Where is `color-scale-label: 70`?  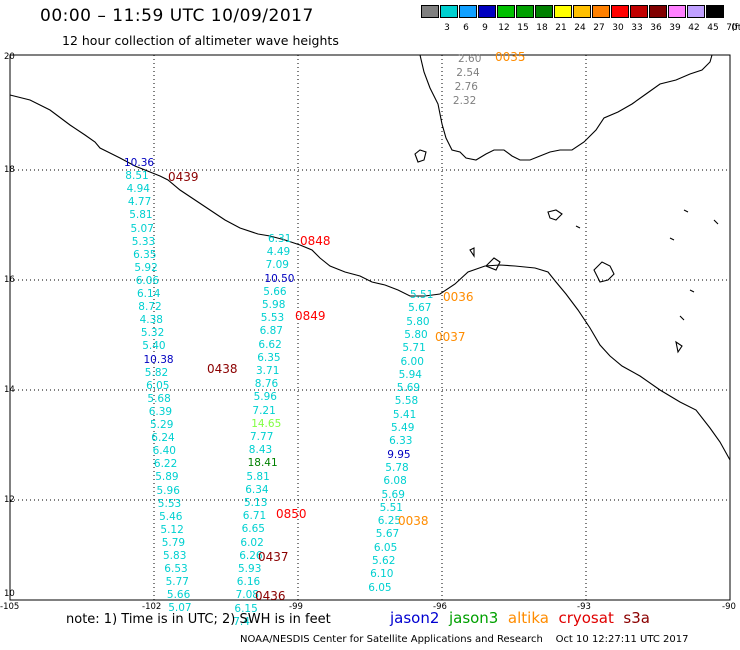 color-scale-label: 70 is located at coordinates (732, 28).